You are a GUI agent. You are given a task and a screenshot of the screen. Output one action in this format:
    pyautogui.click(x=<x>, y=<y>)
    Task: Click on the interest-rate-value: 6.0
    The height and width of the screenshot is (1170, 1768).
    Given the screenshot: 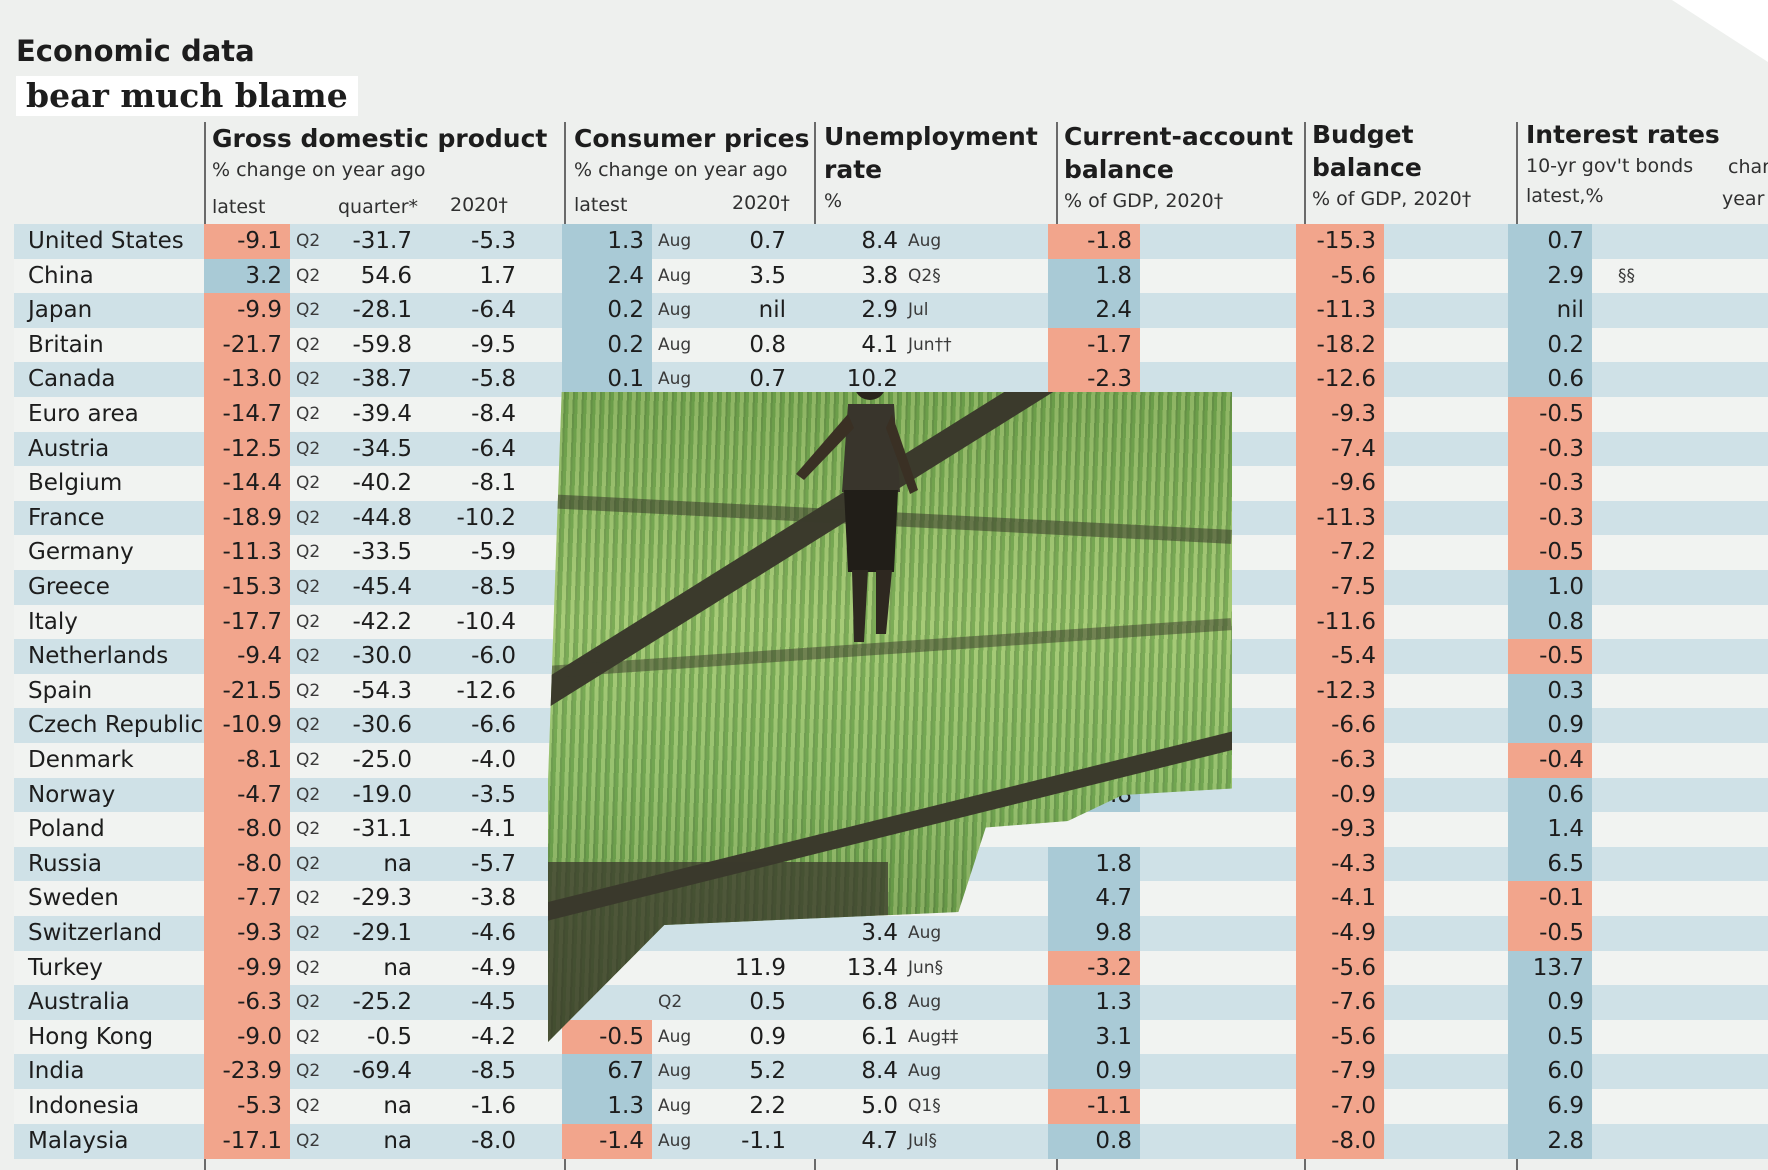 What is the action you would take?
    pyautogui.click(x=1565, y=1071)
    